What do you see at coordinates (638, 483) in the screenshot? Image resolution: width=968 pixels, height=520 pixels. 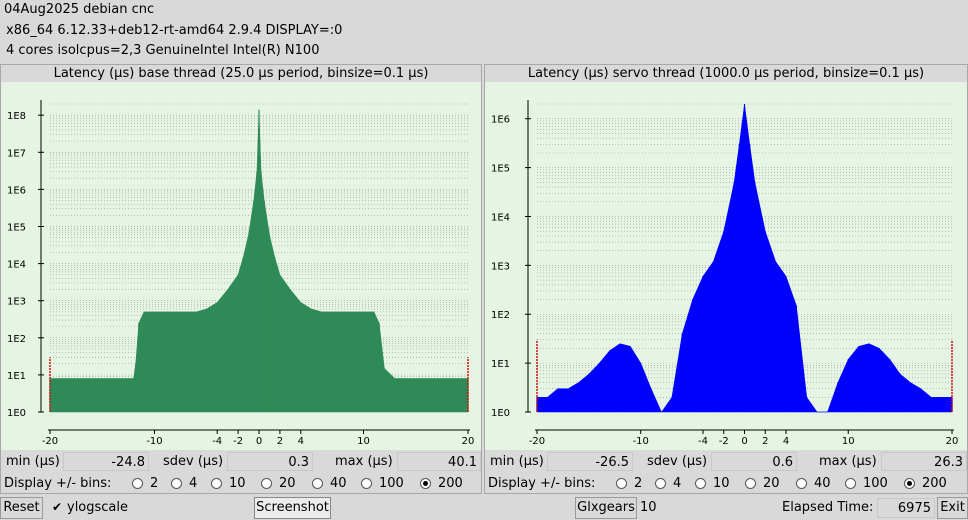 I see `bins-radio-label: 2` at bounding box center [638, 483].